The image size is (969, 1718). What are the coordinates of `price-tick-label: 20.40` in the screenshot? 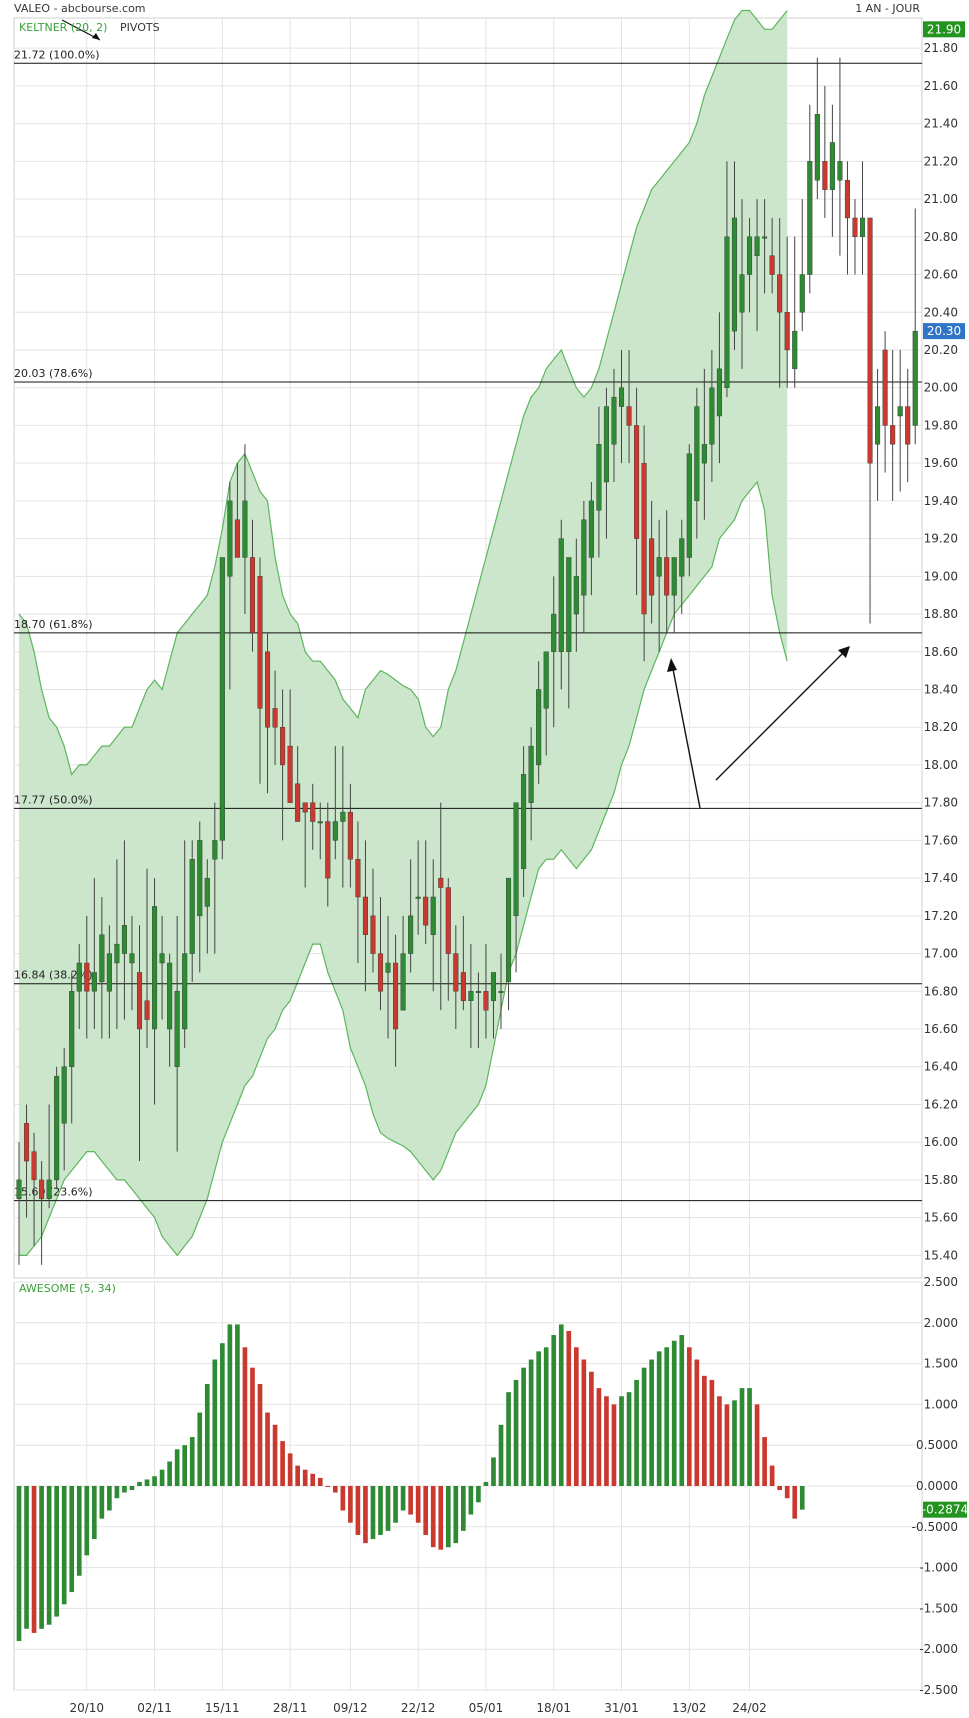 It's located at (941, 312).